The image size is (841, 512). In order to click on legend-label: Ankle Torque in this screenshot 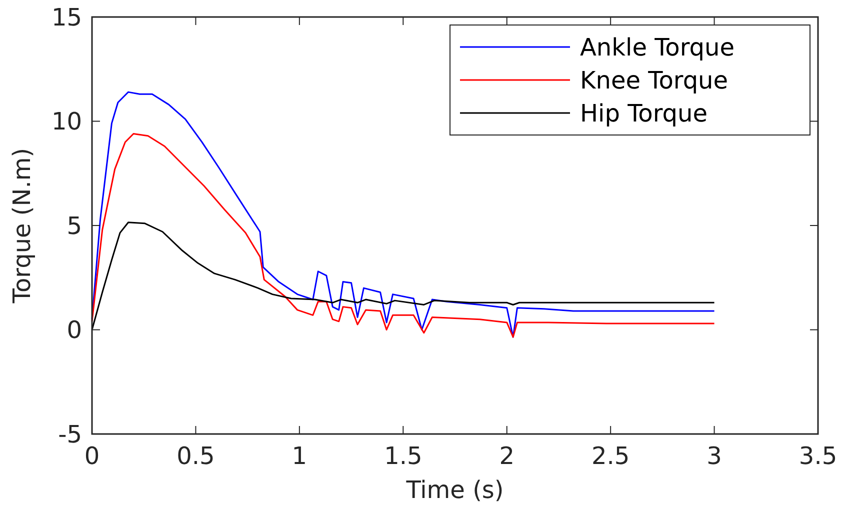, I will do `click(657, 47)`.